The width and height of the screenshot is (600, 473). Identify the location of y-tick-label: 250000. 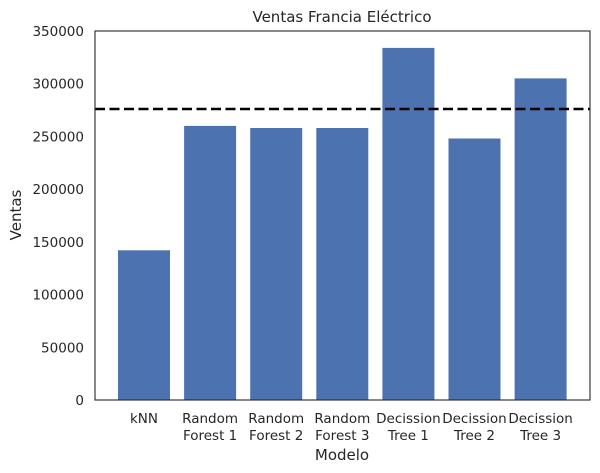
(58, 137).